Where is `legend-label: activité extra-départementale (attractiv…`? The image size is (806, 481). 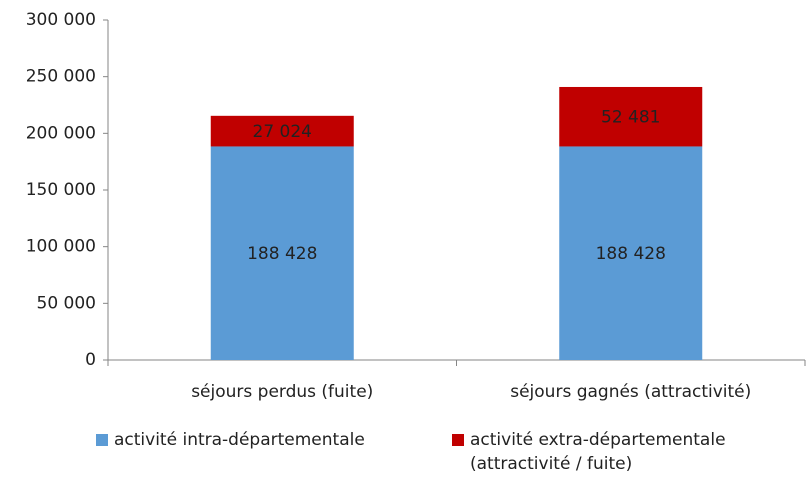 legend-label: activité extra-départementale (attractiv… is located at coordinates (598, 452).